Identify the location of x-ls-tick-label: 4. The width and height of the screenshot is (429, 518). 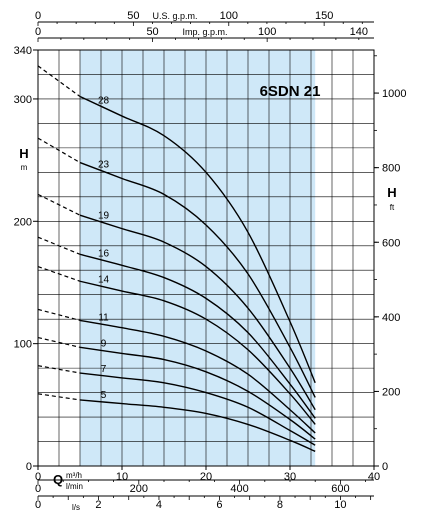
(159, 505).